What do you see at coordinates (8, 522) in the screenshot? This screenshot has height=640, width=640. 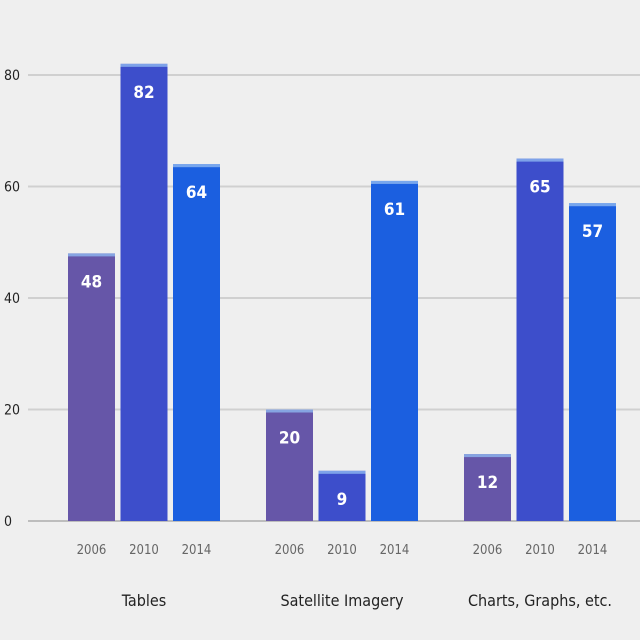 I see `y-tick-label: 0` at bounding box center [8, 522].